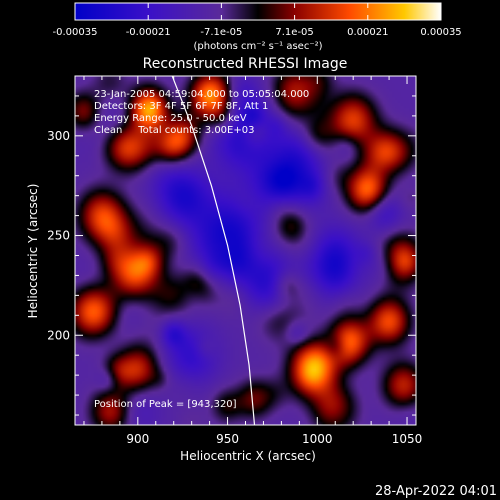 This screenshot has height=500, width=500. Describe the element at coordinates (75, 32) in the screenshot. I see `colorbar-tick-label: -0.00035` at that location.